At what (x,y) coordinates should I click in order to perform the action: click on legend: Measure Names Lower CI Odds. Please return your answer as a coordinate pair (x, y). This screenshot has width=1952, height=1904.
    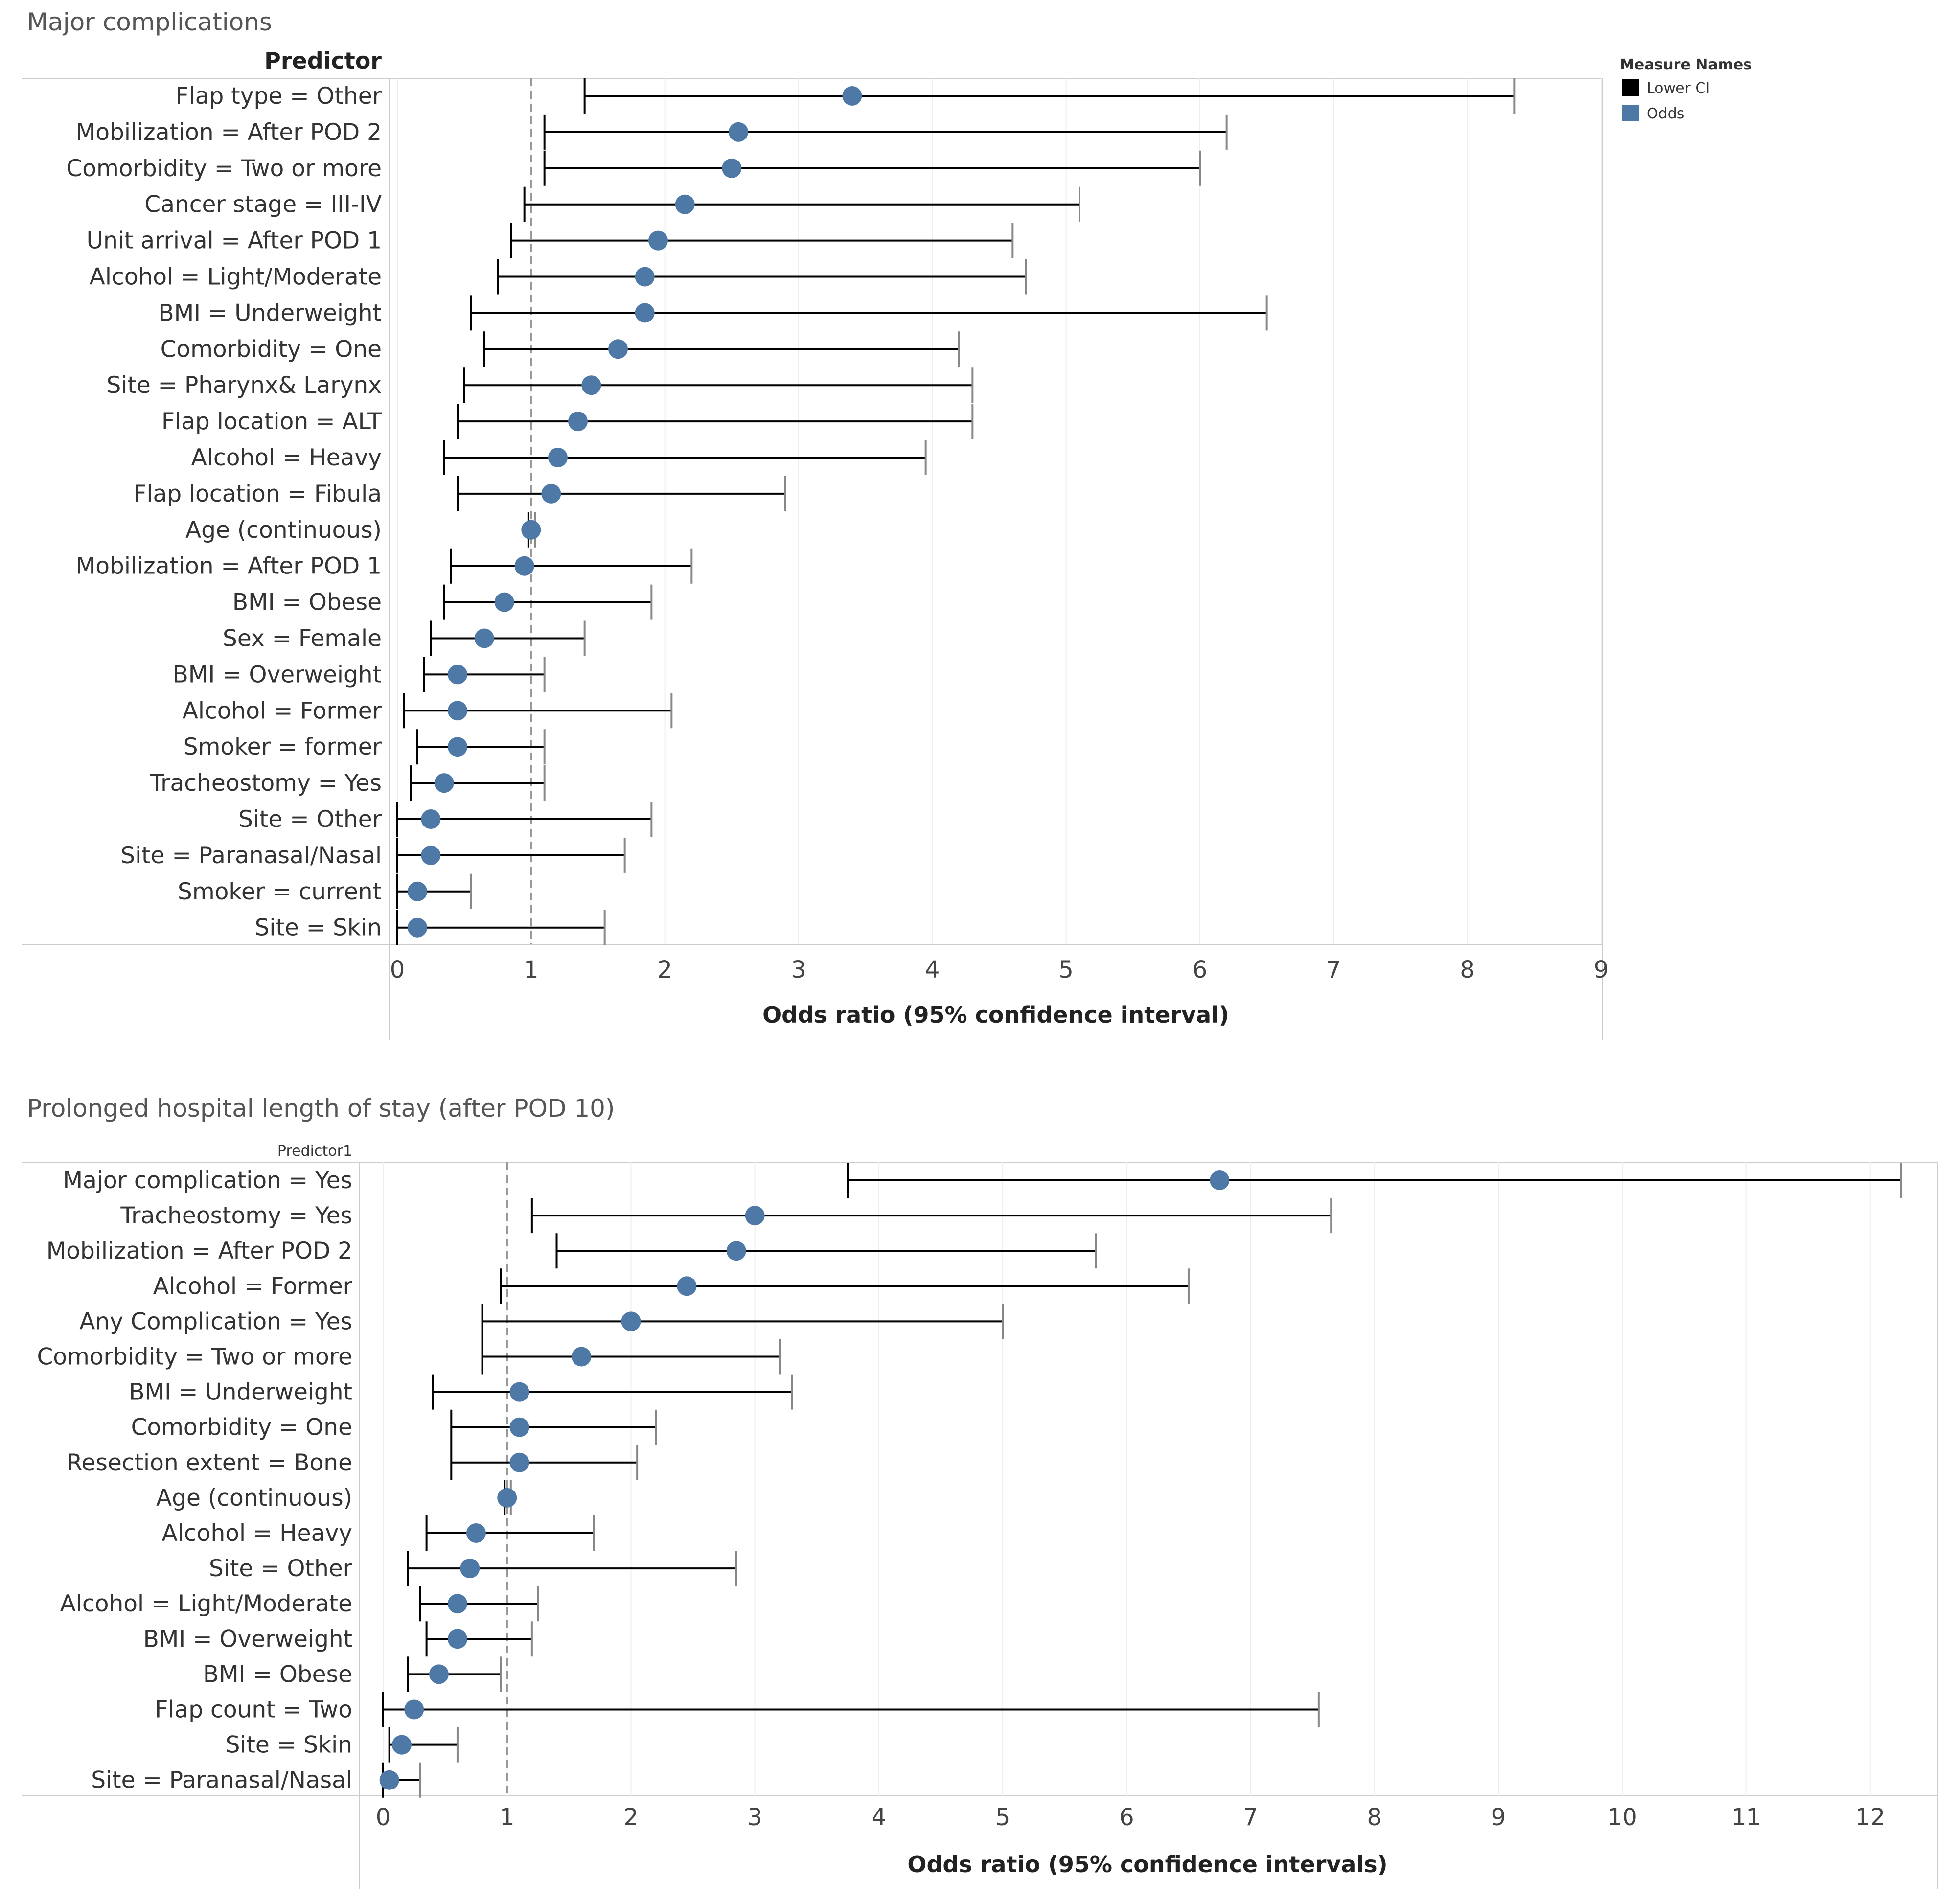
    Looking at the image, I should click on (1686, 89).